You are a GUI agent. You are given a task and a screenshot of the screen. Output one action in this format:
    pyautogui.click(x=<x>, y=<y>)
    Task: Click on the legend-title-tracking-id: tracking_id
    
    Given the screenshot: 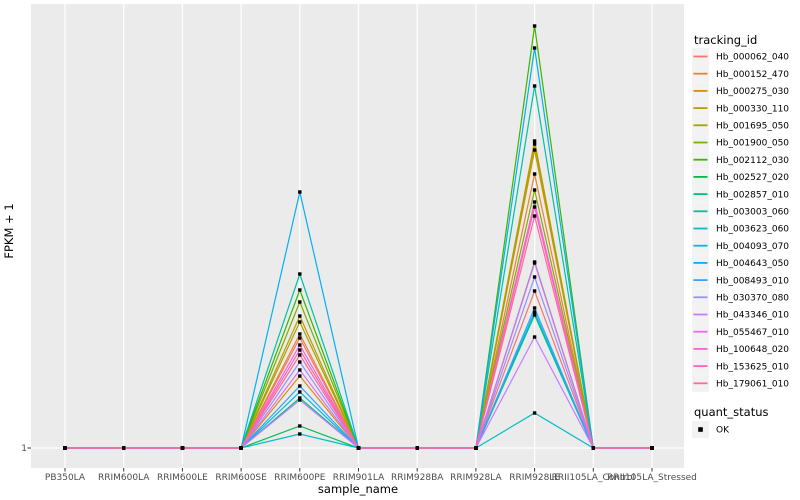 What is the action you would take?
    pyautogui.click(x=725, y=40)
    